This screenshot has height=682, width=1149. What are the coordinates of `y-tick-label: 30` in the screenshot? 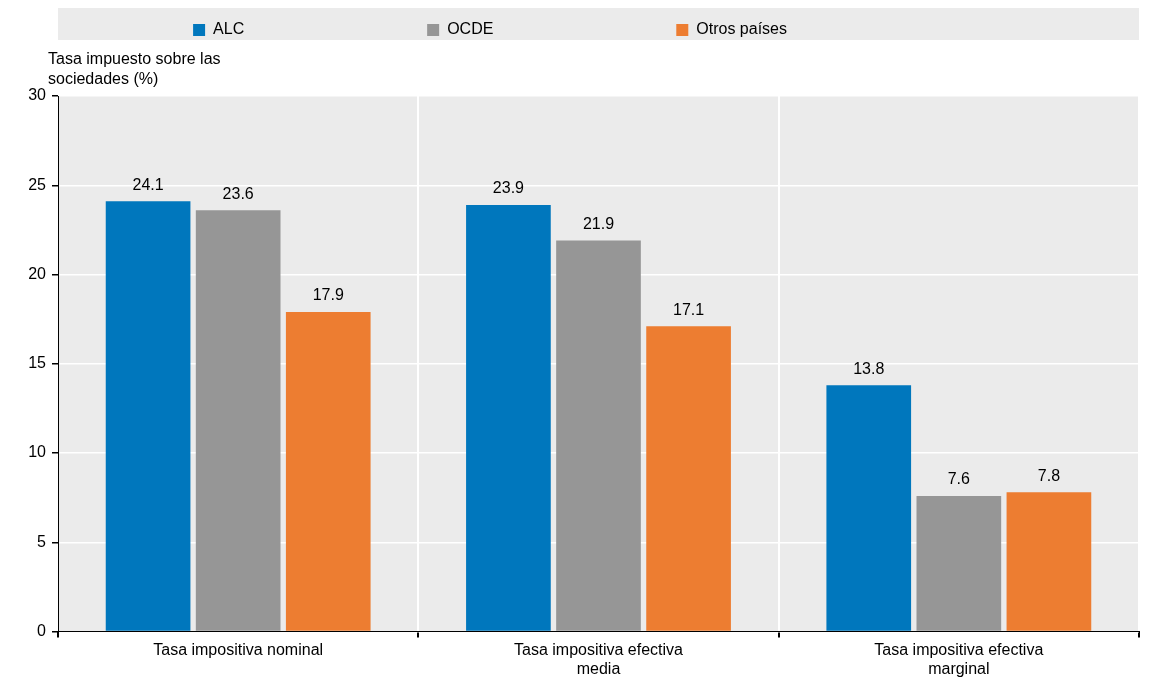 It's located at (37, 95).